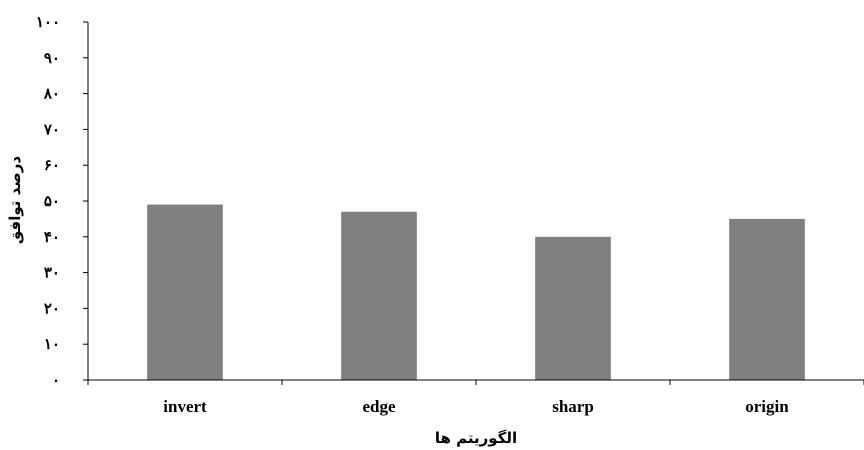 The width and height of the screenshot is (864, 450). I want to click on x-tick-label-edge: edge, so click(379, 406).